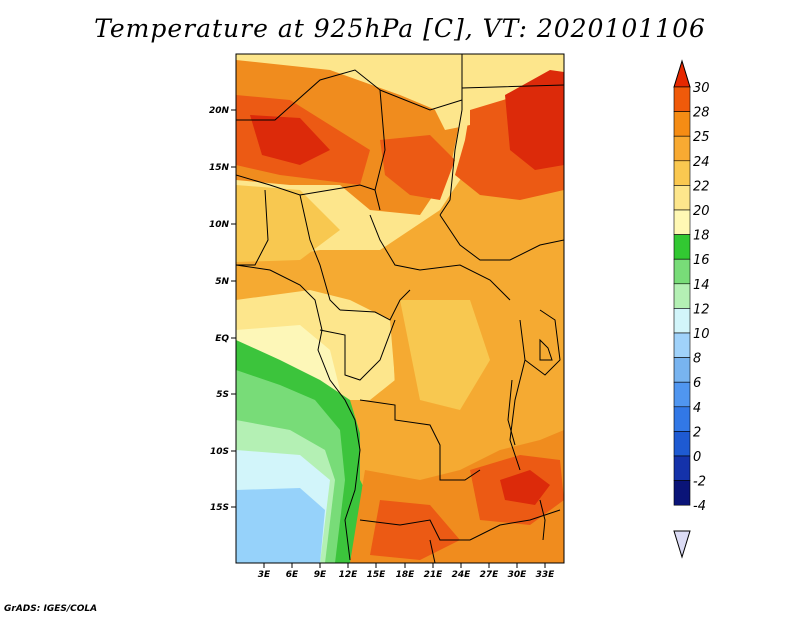 The width and height of the screenshot is (800, 618). Describe the element at coordinates (701, 137) in the screenshot. I see `colorbar-label: 25` at that location.